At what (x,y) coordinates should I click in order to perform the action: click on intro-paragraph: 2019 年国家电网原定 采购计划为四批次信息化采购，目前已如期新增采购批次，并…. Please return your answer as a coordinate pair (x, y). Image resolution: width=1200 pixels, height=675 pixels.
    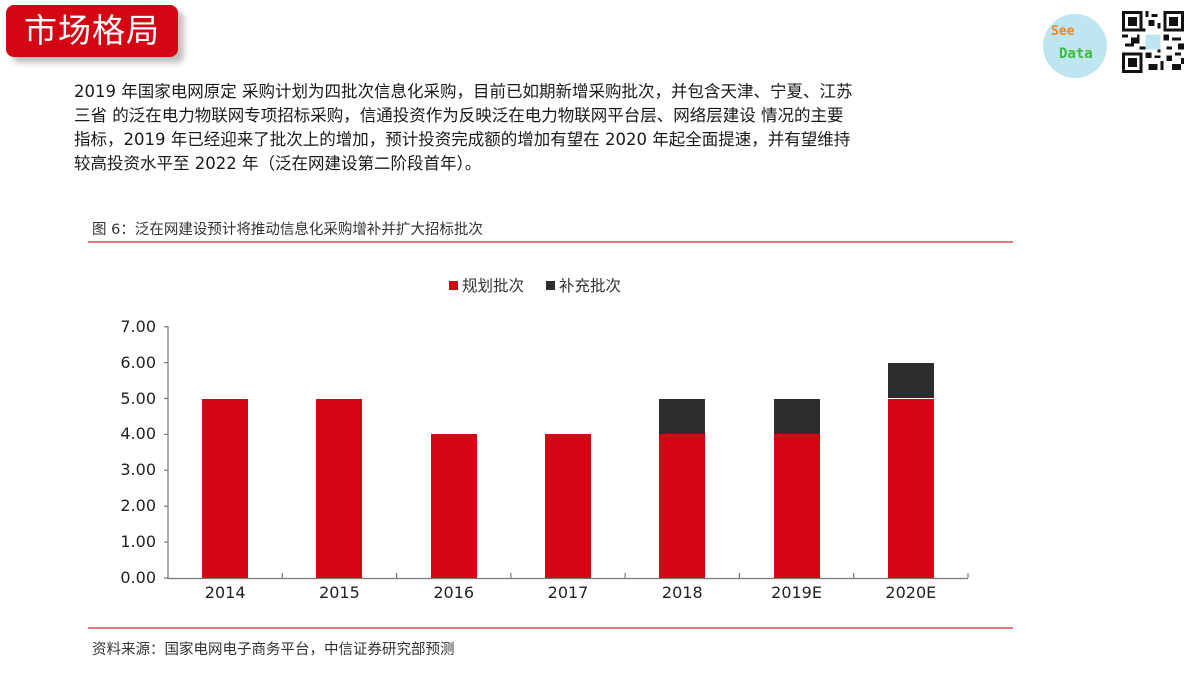
    Looking at the image, I should click on (574, 128).